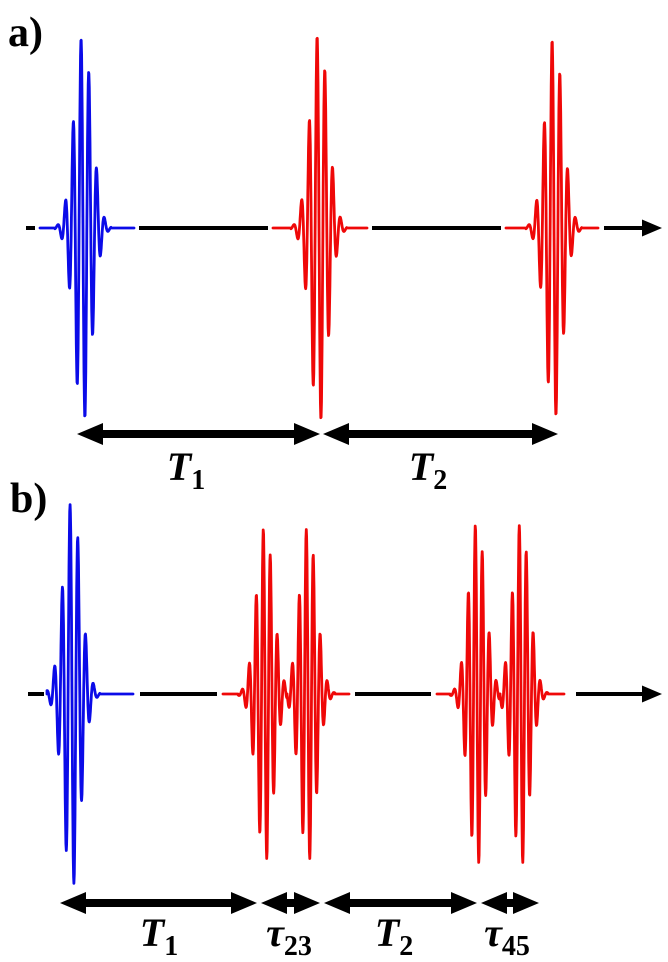 Image resolution: width=668 pixels, height=962 pixels. I want to click on wave-packet-a-pulse-2-red, so click(320, 228).